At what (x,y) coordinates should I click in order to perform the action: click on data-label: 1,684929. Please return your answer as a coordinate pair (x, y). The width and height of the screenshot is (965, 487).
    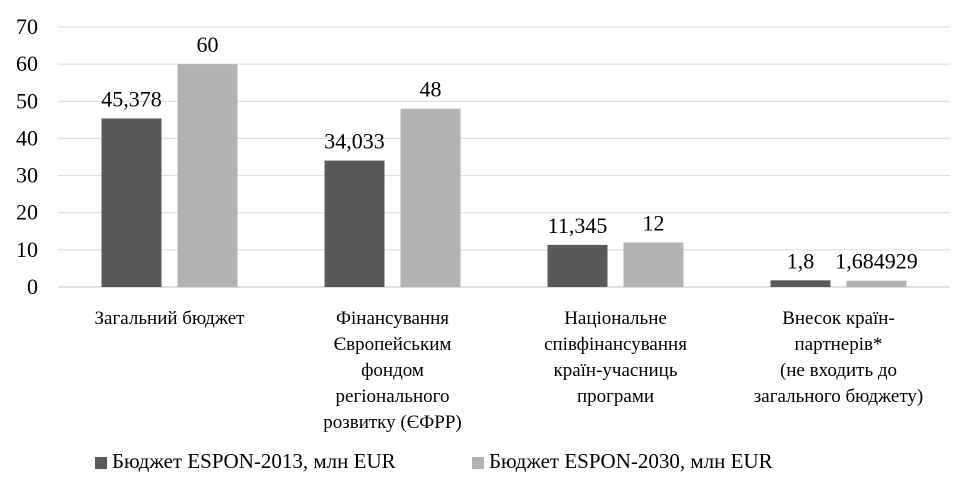
    Looking at the image, I should click on (876, 261).